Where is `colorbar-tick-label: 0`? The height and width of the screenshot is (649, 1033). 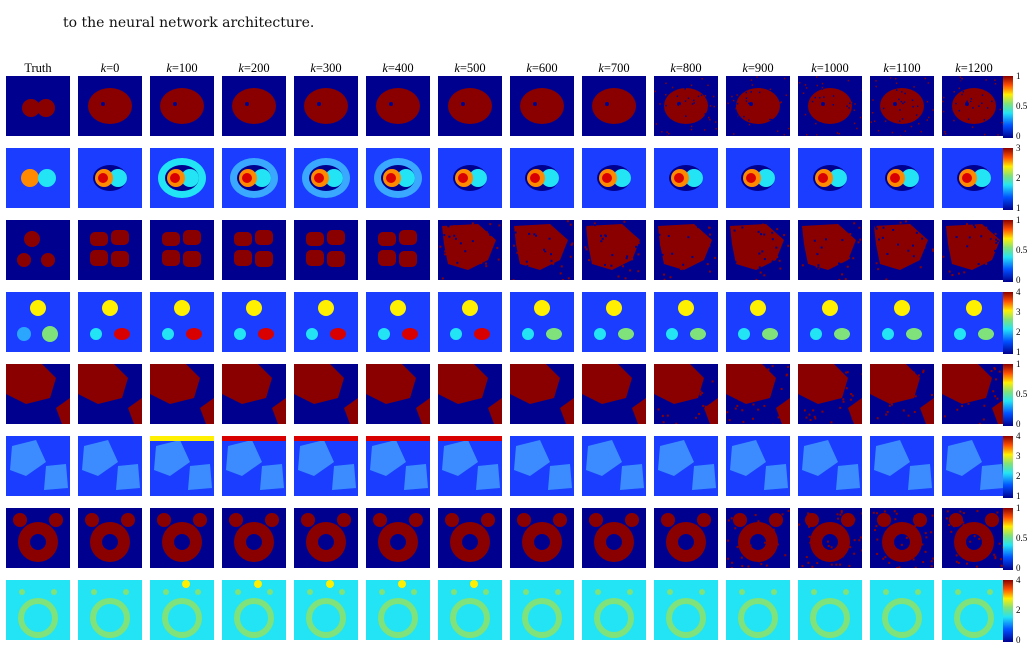 colorbar-tick-label: 0 is located at coordinates (1018, 424).